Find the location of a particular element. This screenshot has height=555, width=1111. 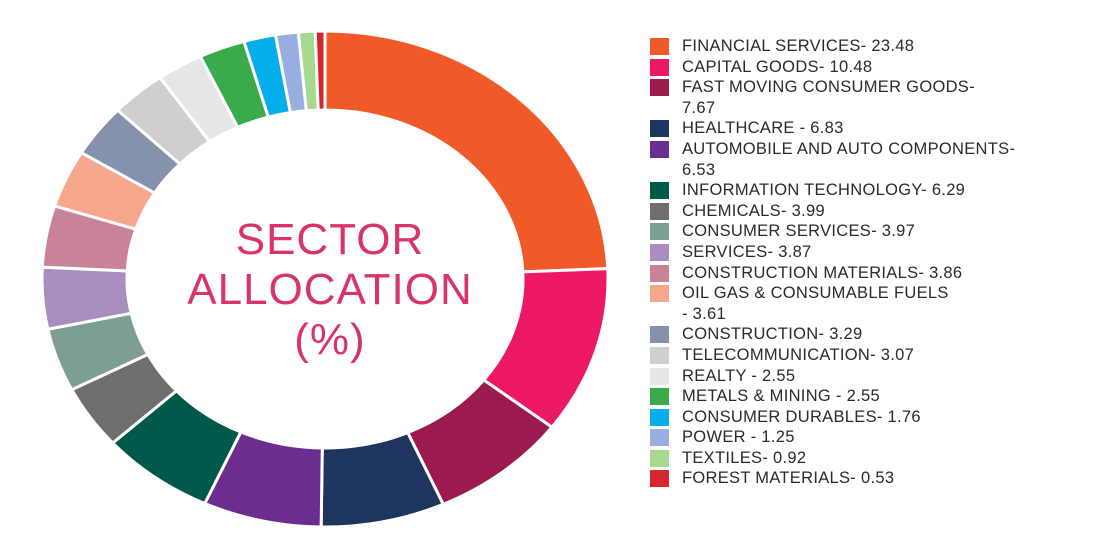

legend-label: POWER - 1.25 is located at coordinates (738, 437).